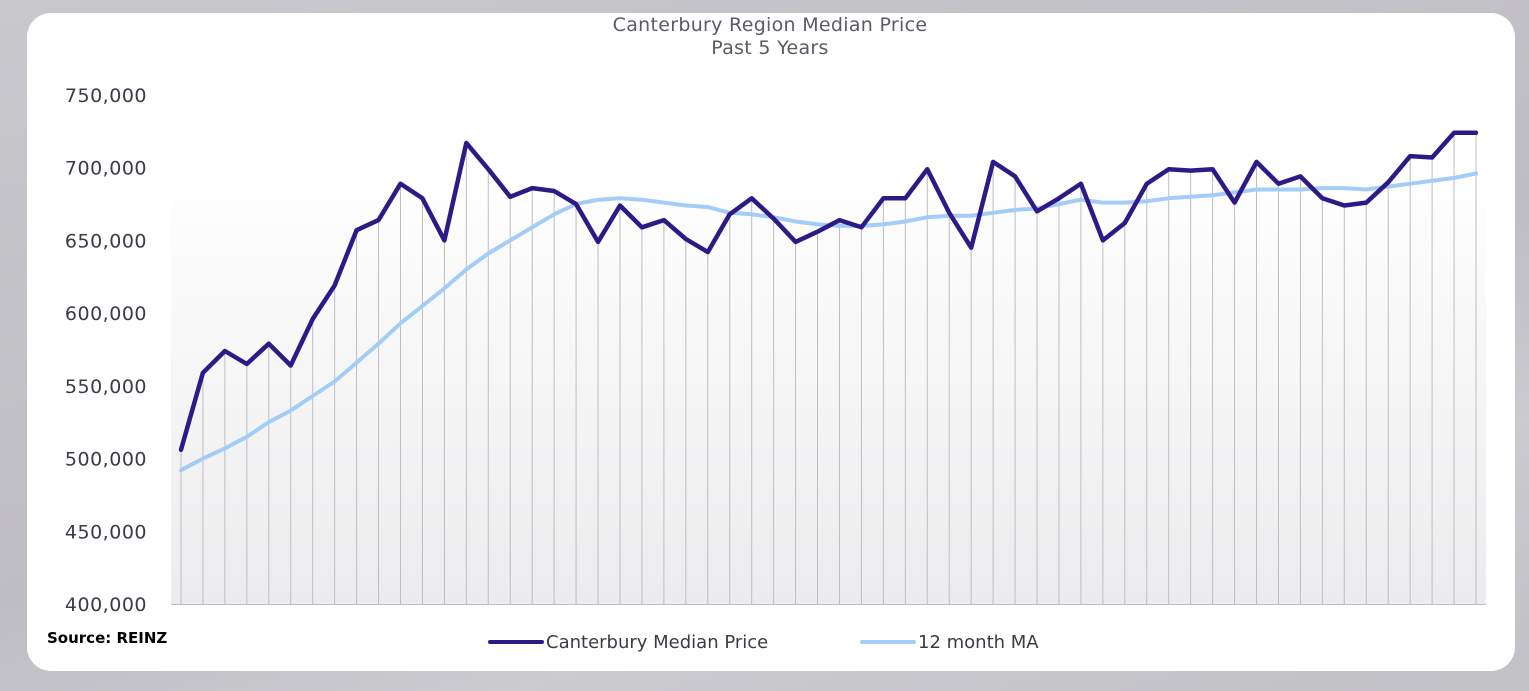  Describe the element at coordinates (106, 96) in the screenshot. I see `y-tick-label: 750,000` at that location.